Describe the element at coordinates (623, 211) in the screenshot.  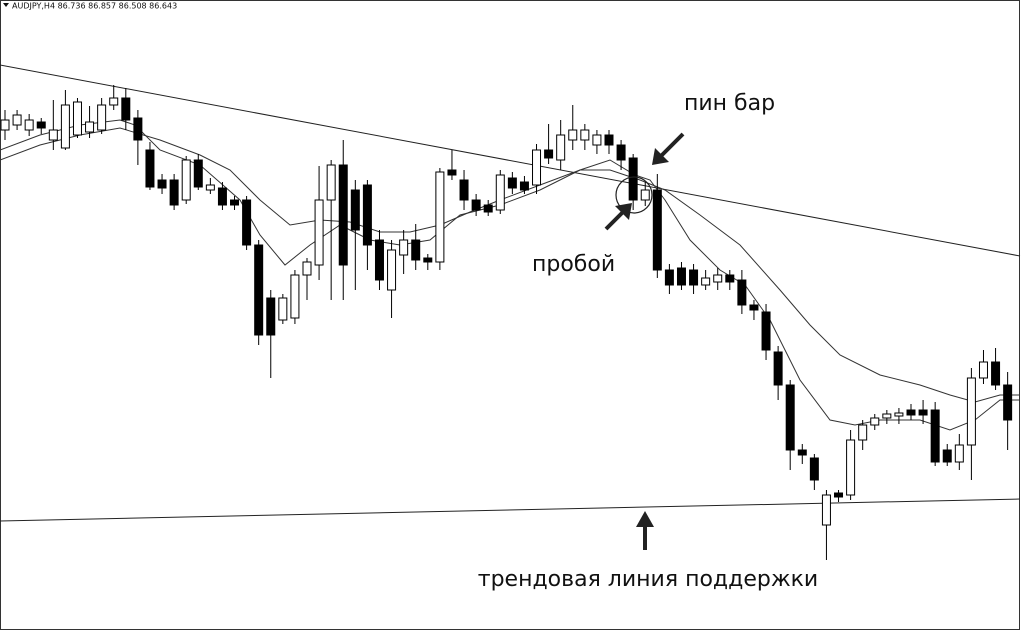
I see `breakout-arrowhead` at that location.